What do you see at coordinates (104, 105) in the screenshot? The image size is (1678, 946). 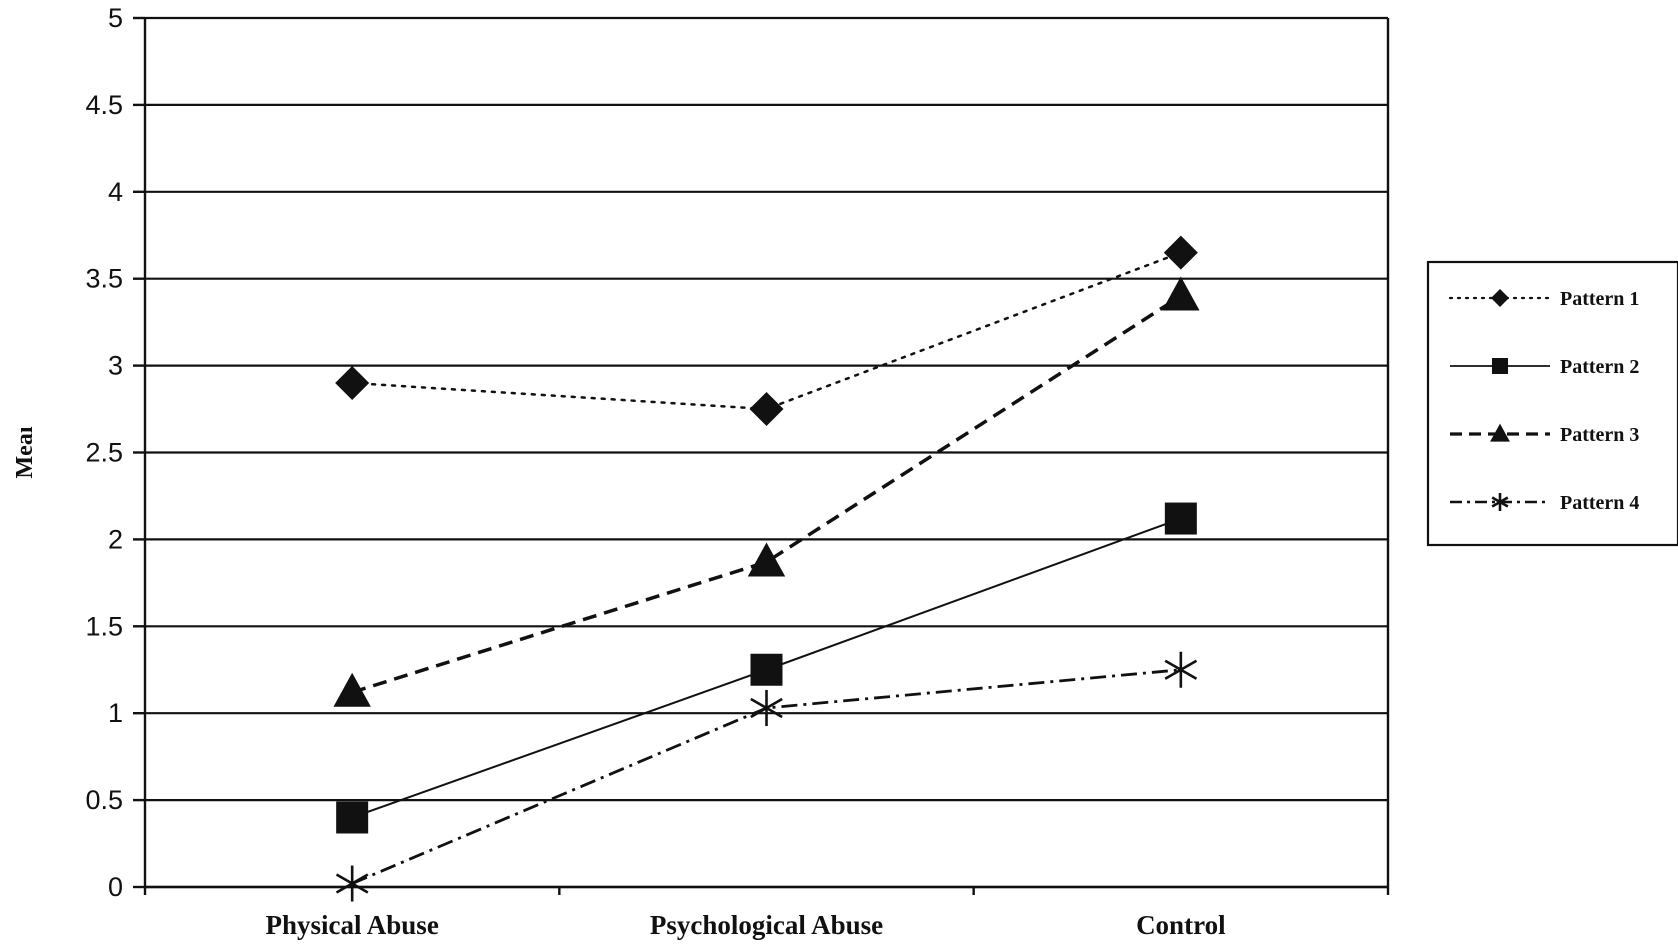 I see `y-tick-label: 4.5` at bounding box center [104, 105].